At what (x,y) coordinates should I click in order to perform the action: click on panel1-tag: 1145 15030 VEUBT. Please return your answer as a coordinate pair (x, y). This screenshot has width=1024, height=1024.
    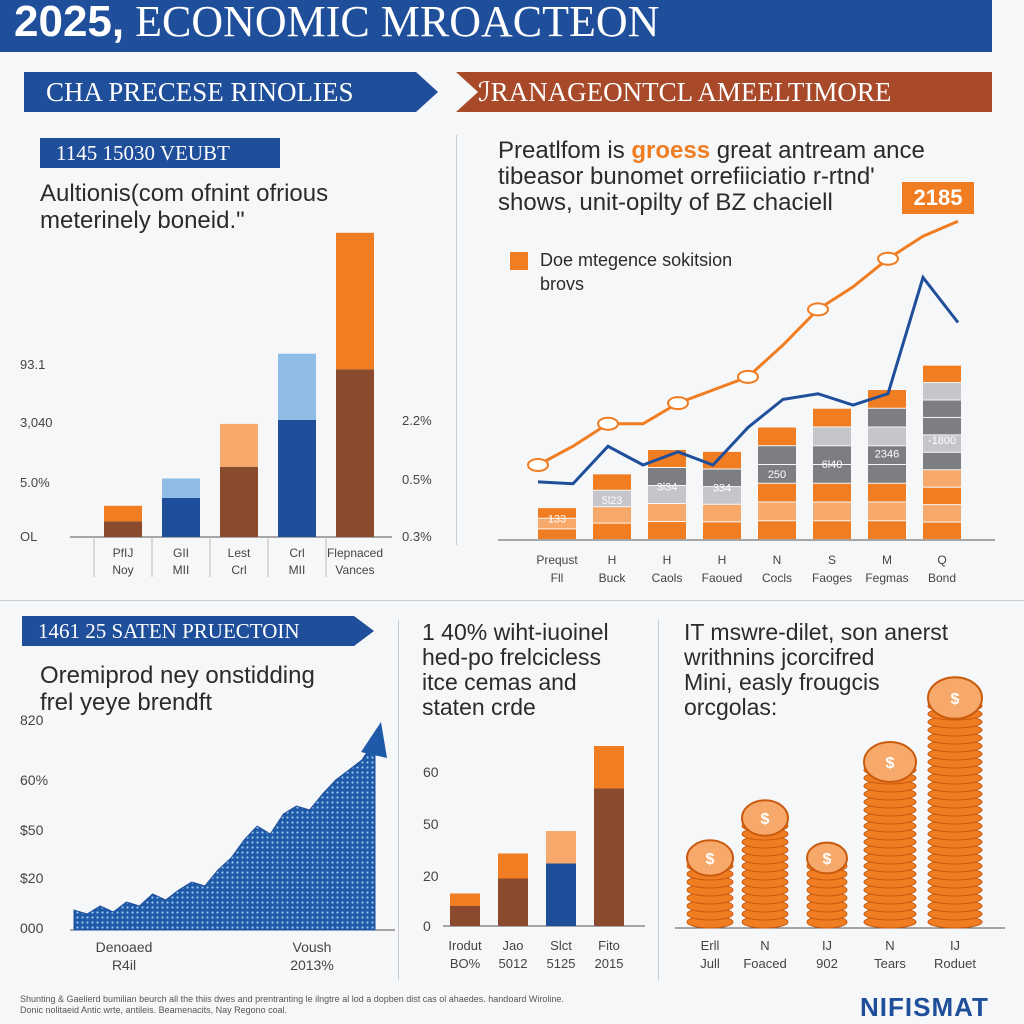
    Looking at the image, I should click on (160, 153).